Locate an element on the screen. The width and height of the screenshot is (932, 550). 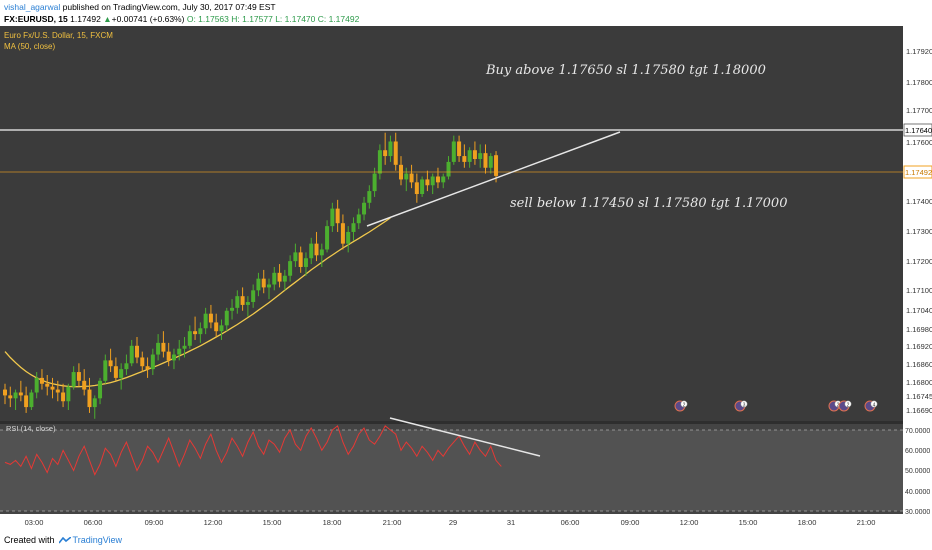
support-trendline is located at coordinates (493, 179).